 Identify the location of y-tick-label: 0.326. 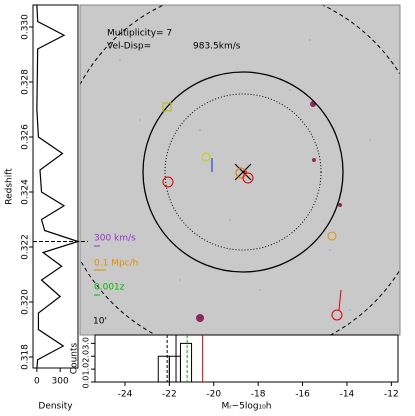
(26, 137).